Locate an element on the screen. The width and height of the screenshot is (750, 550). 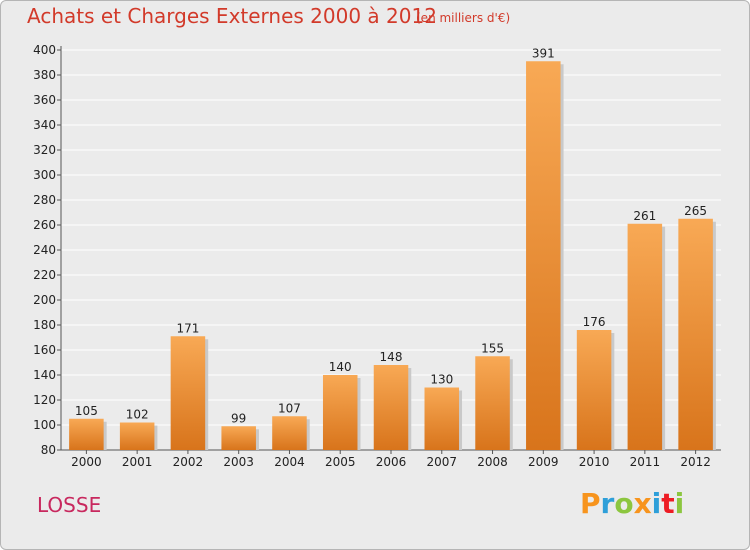
commune-name: LOSSE is located at coordinates (69, 505).